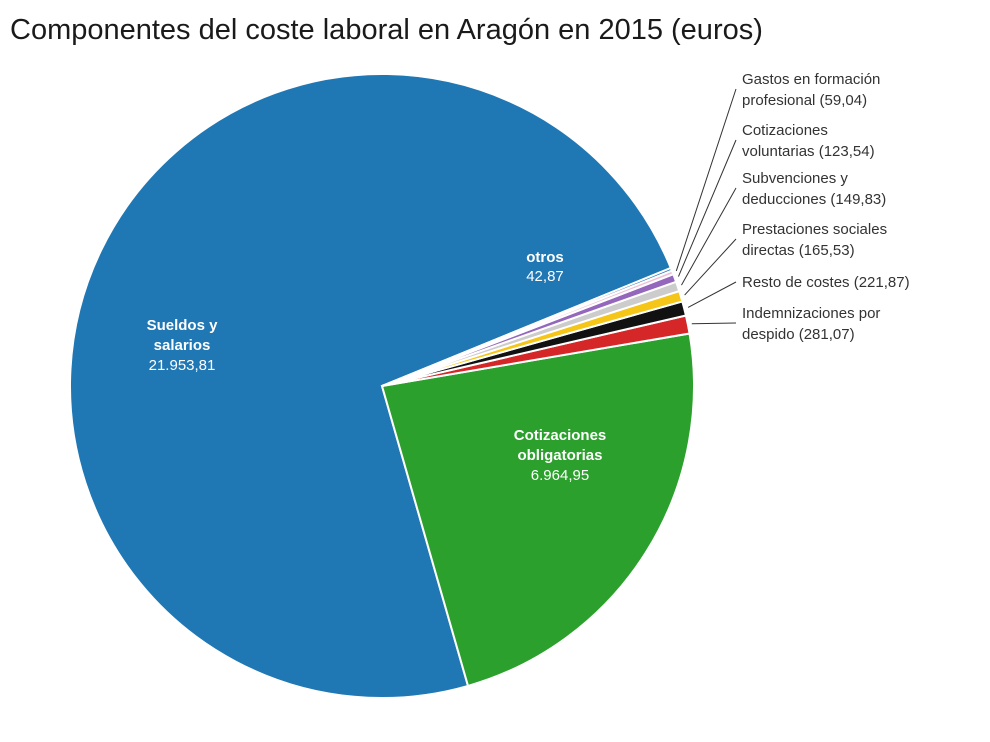 Image resolution: width=990 pixels, height=742 pixels. Describe the element at coordinates (814, 229) in the screenshot. I see `slice-label: Prestaciones sociales` at that location.